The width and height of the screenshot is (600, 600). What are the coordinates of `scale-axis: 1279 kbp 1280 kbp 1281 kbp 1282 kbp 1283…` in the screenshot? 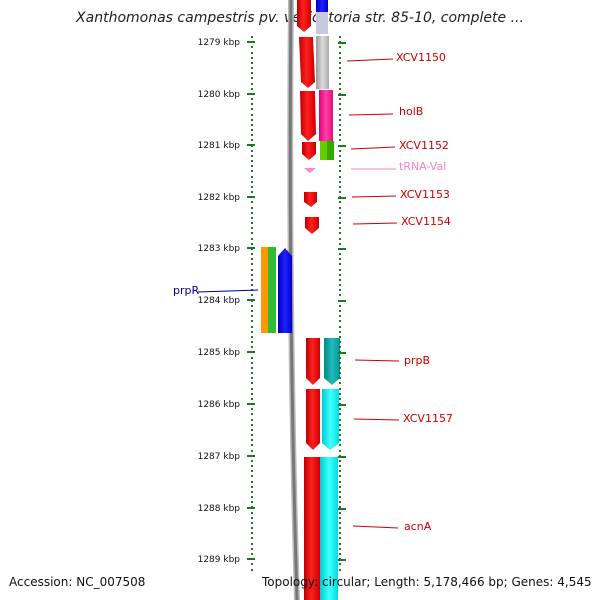 It's located at (219, 301).